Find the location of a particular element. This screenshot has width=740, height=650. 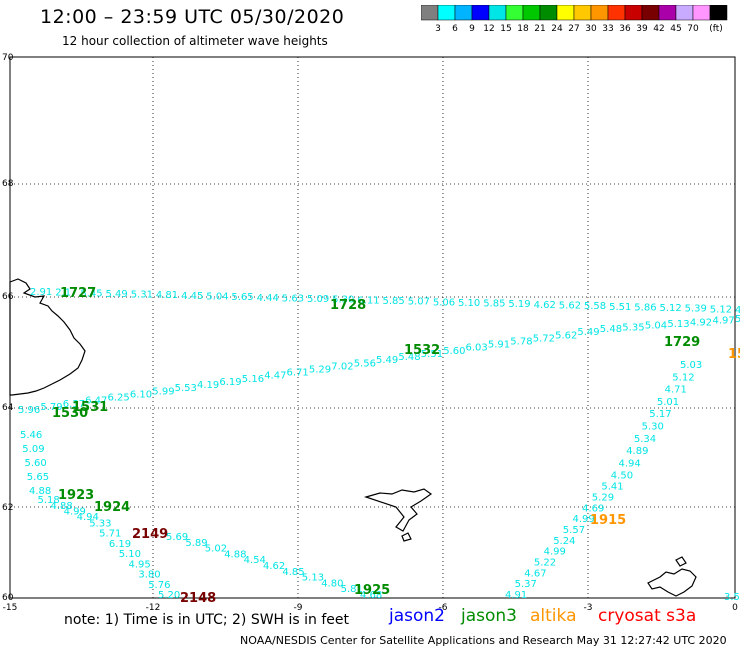

wave-height-value: 5.49 is located at coordinates (588, 332).